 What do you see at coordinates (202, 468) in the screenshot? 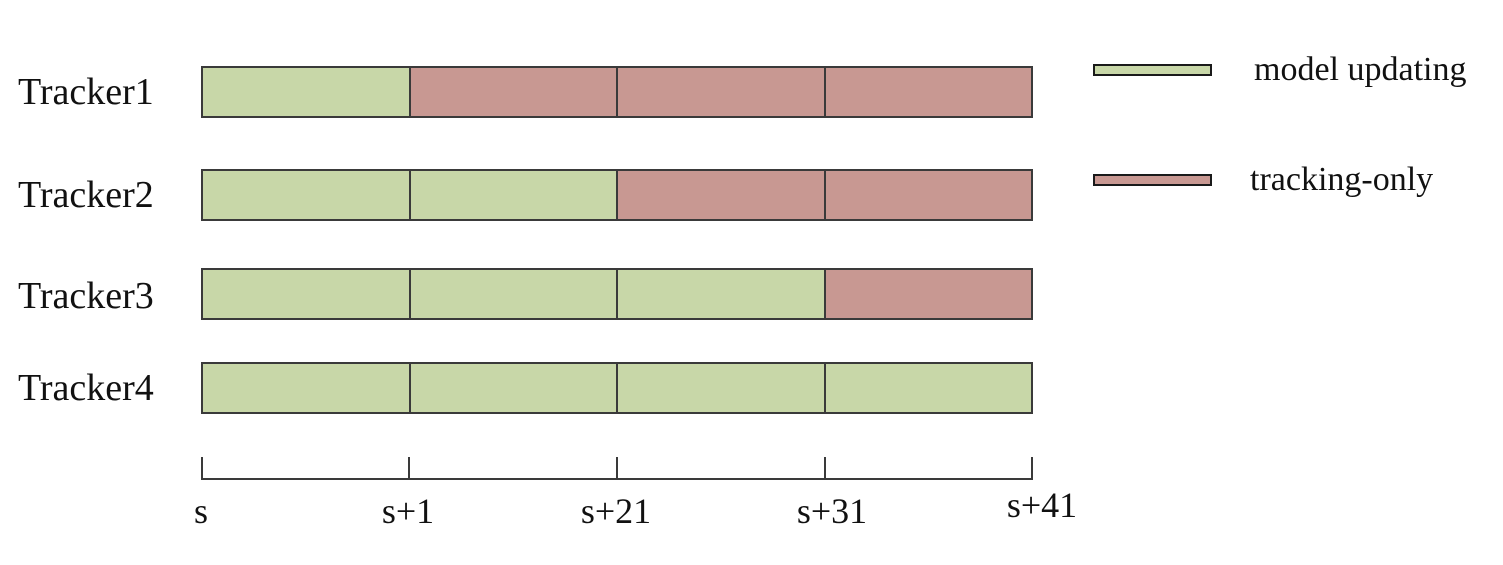
I see `axis-tick-s` at bounding box center [202, 468].